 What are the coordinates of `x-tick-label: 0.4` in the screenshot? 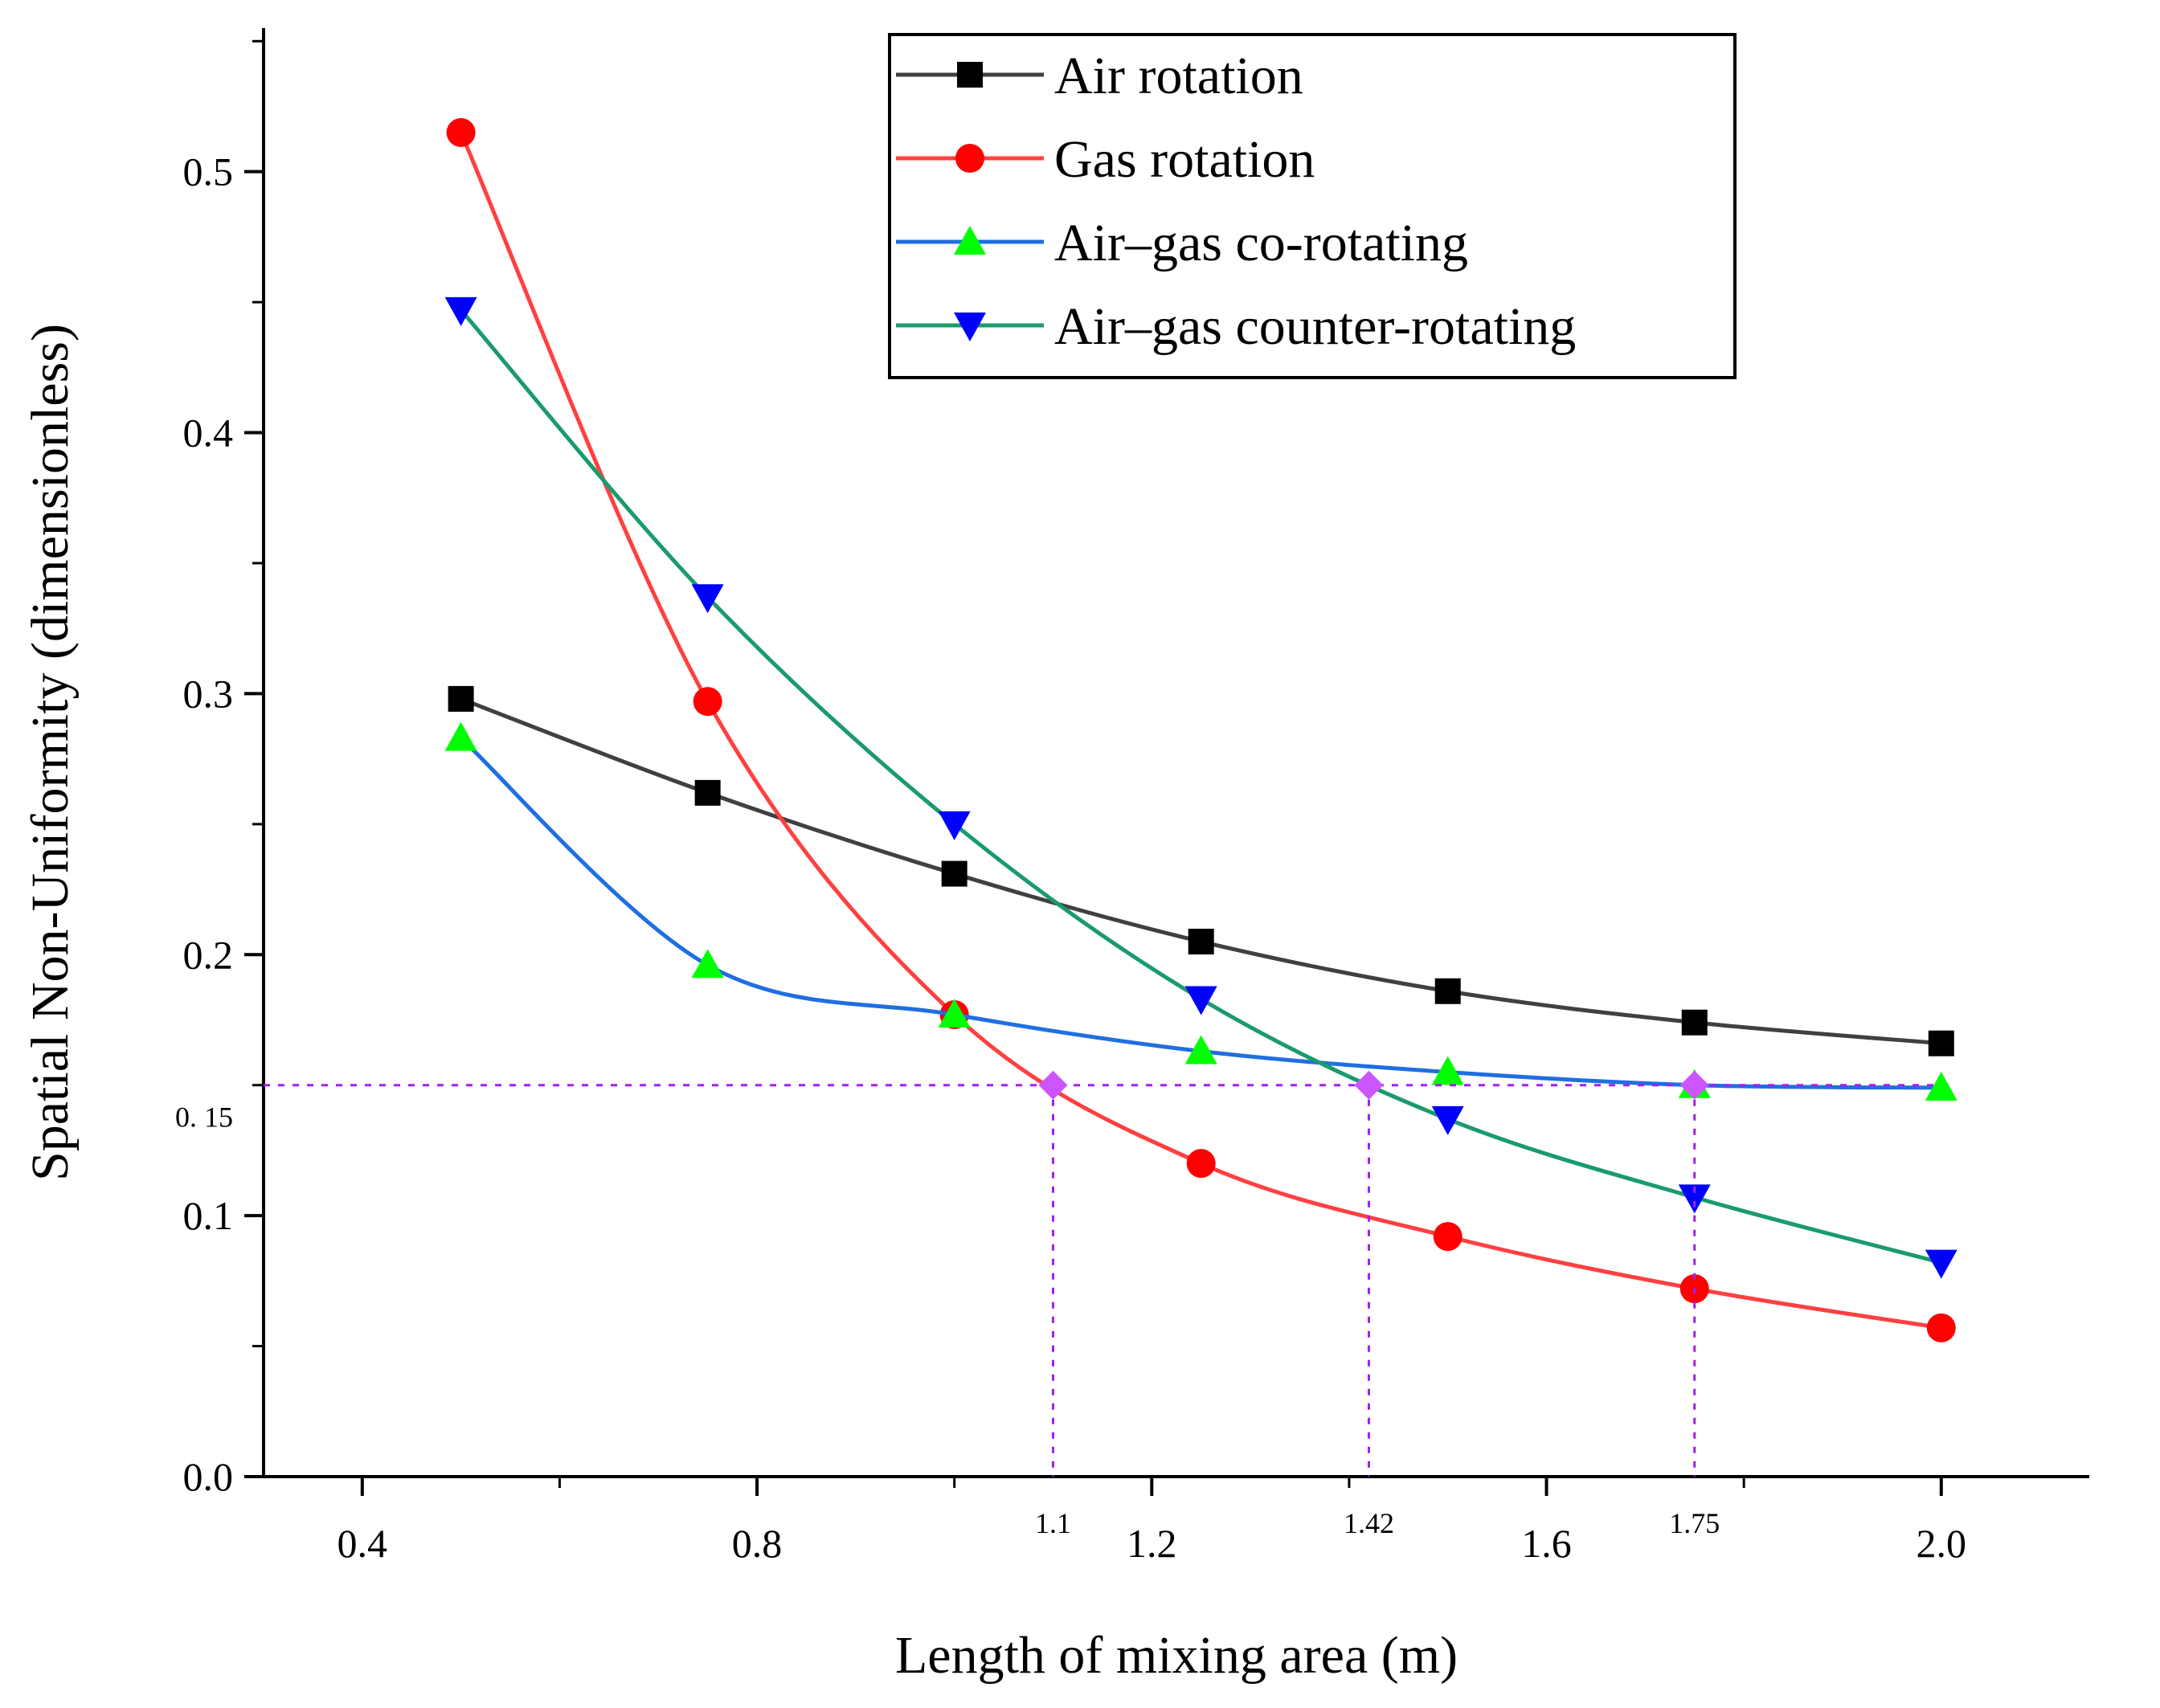 It's located at (363, 1543).